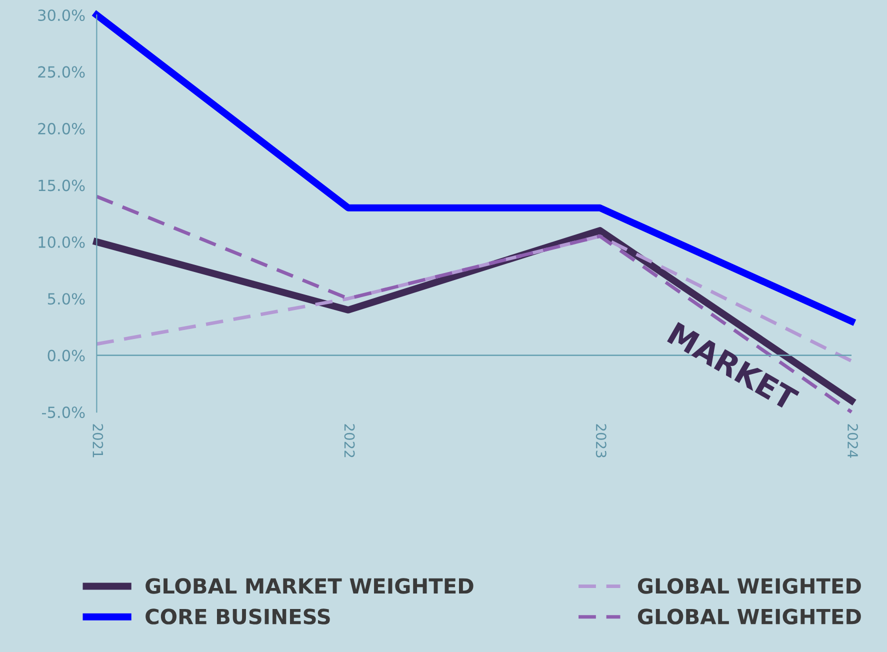 This screenshot has width=887, height=652. What do you see at coordinates (61, 186) in the screenshot?
I see `y-tick-label: 15.0%` at bounding box center [61, 186].